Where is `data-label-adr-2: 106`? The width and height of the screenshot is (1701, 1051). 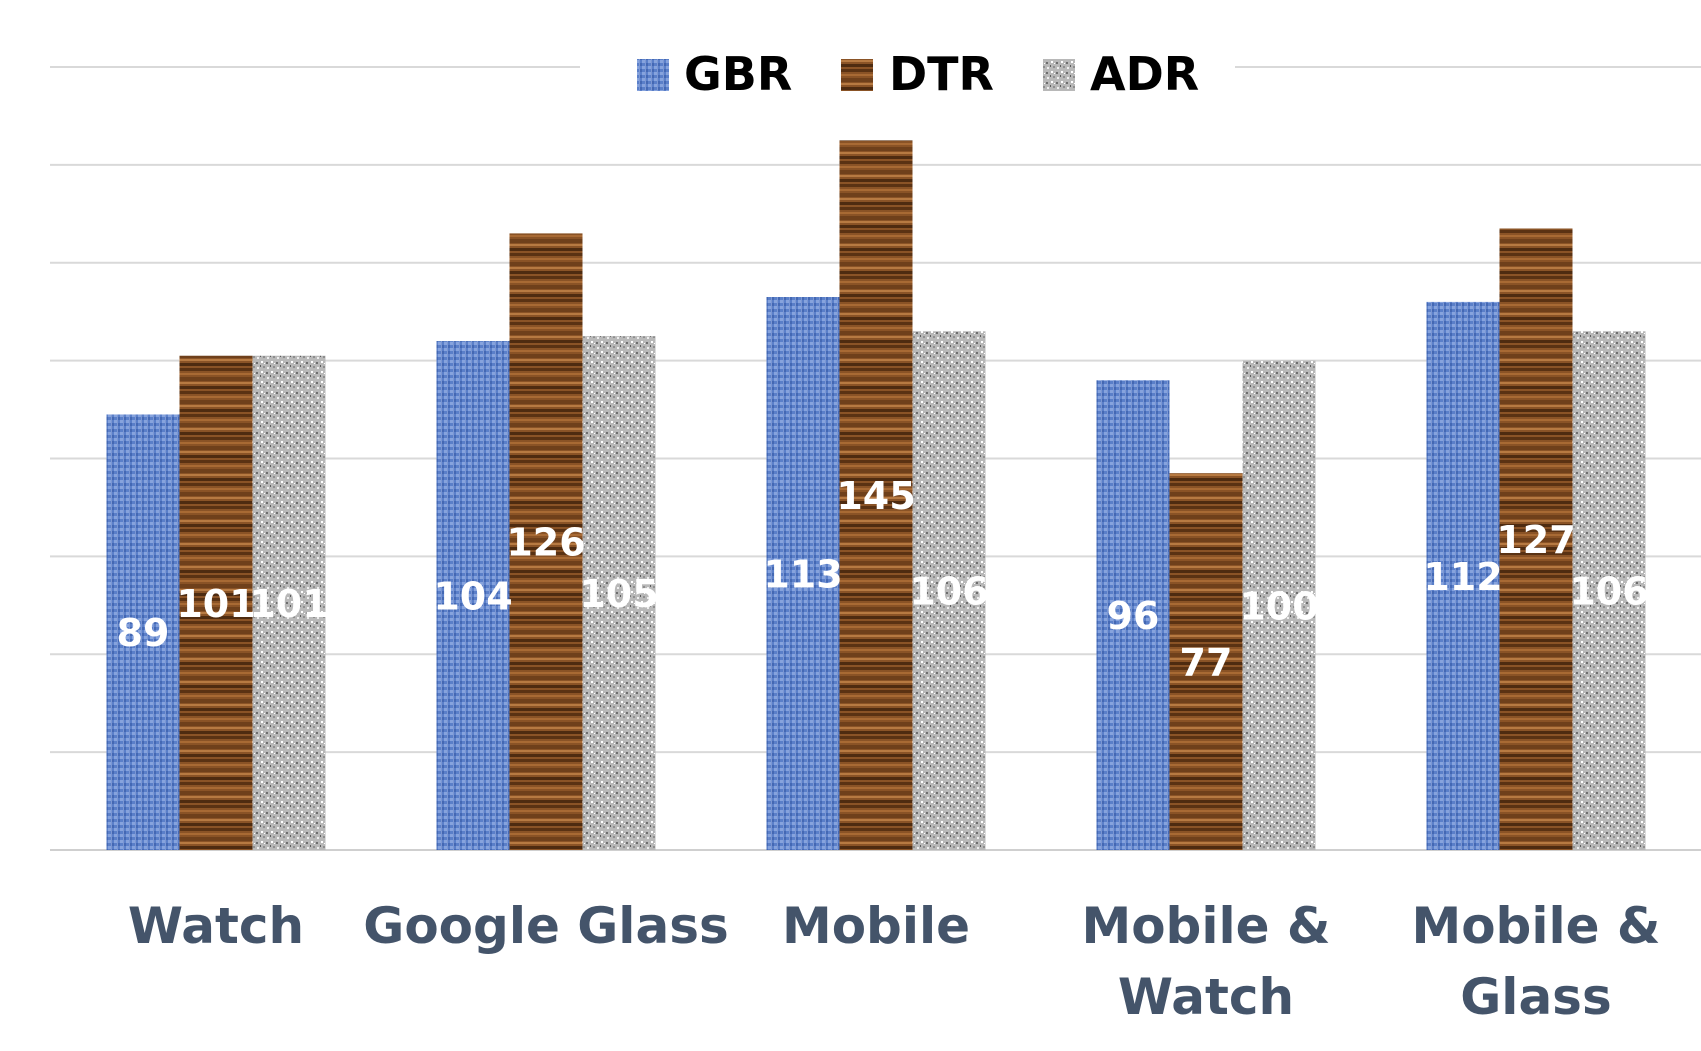 data-label-adr-2: 106 is located at coordinates (948, 592).